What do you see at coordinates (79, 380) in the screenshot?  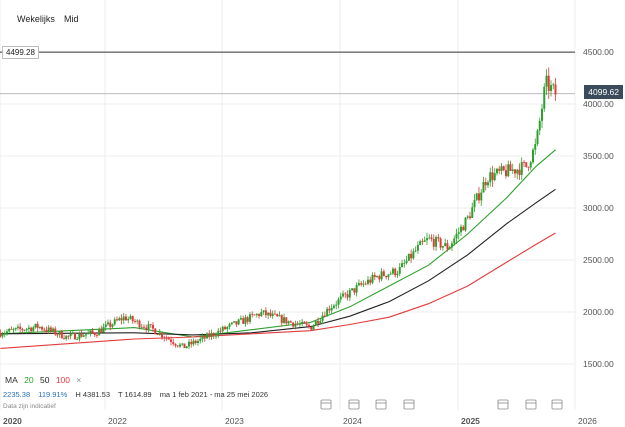 I see `close-indicator-button: ×` at bounding box center [79, 380].